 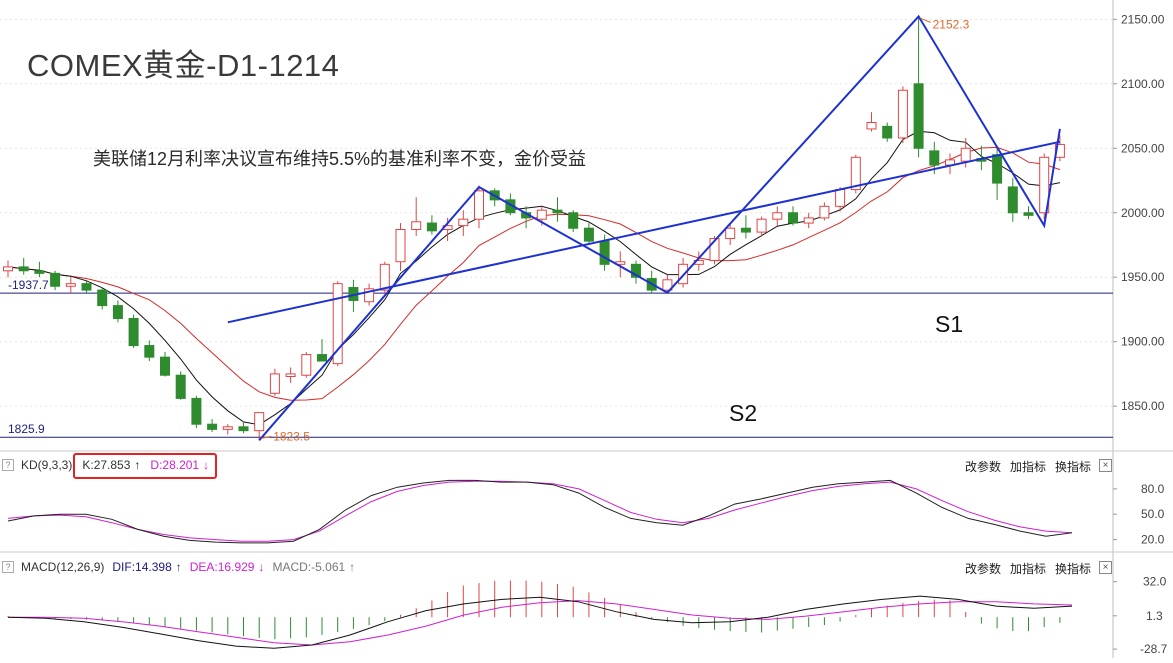 I want to click on kd-d-value: D:28.201, so click(x=175, y=465).